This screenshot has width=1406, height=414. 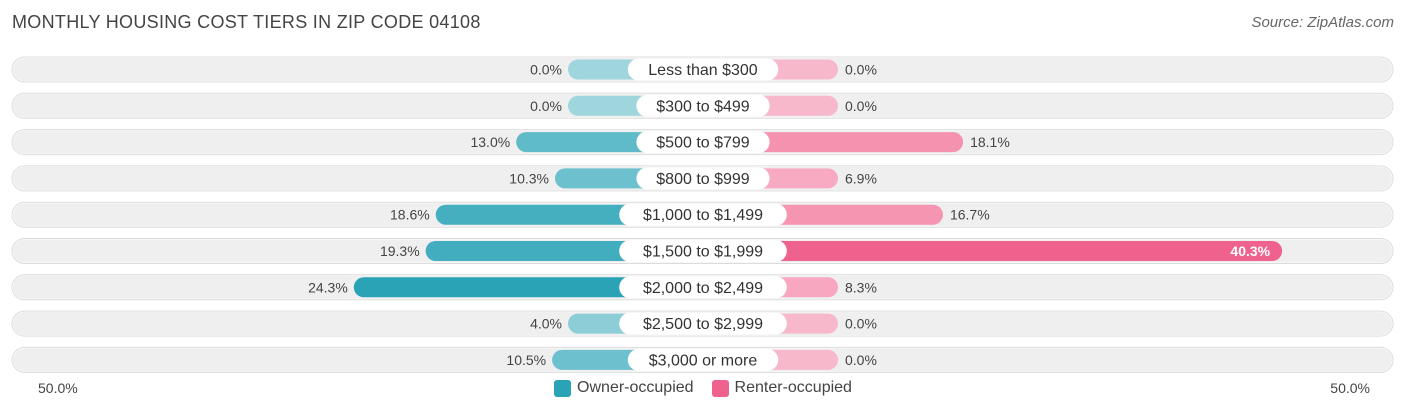 I want to click on renter-value-label: 16.7%, so click(x=970, y=215).